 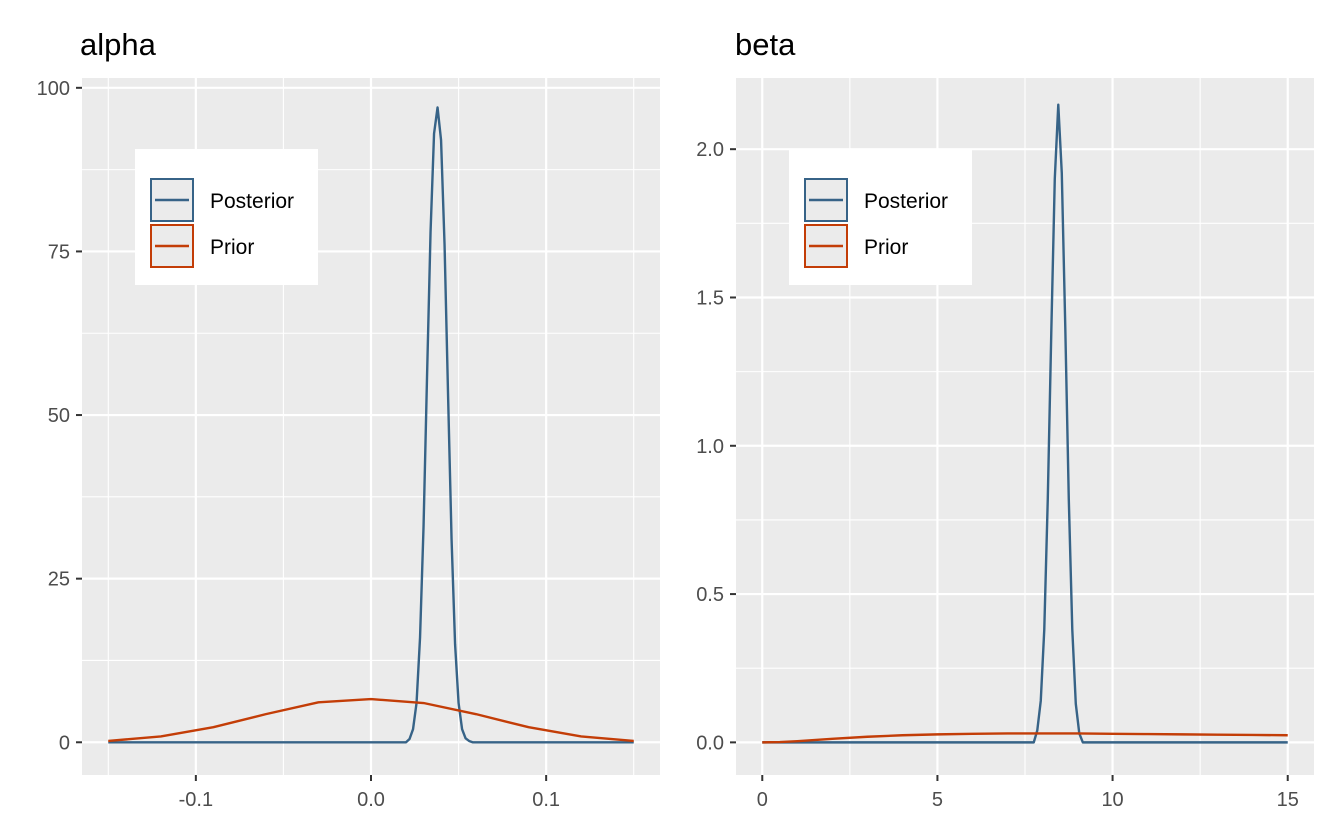 What do you see at coordinates (710, 447) in the screenshot?
I see `y-tick-label: 1.0` at bounding box center [710, 447].